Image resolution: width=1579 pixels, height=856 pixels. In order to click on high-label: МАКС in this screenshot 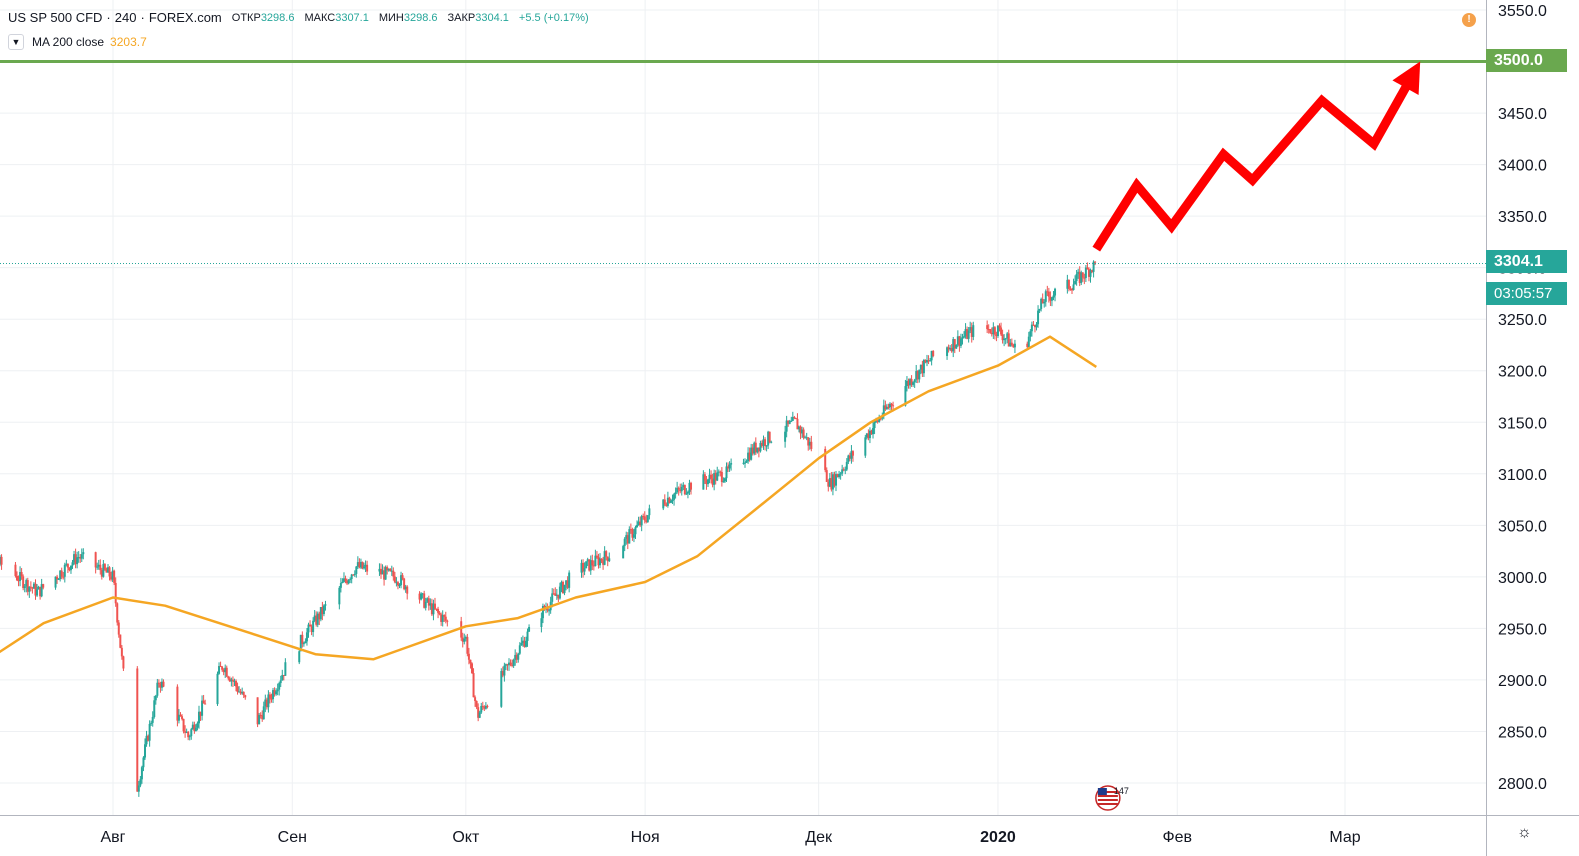, I will do `click(320, 17)`.